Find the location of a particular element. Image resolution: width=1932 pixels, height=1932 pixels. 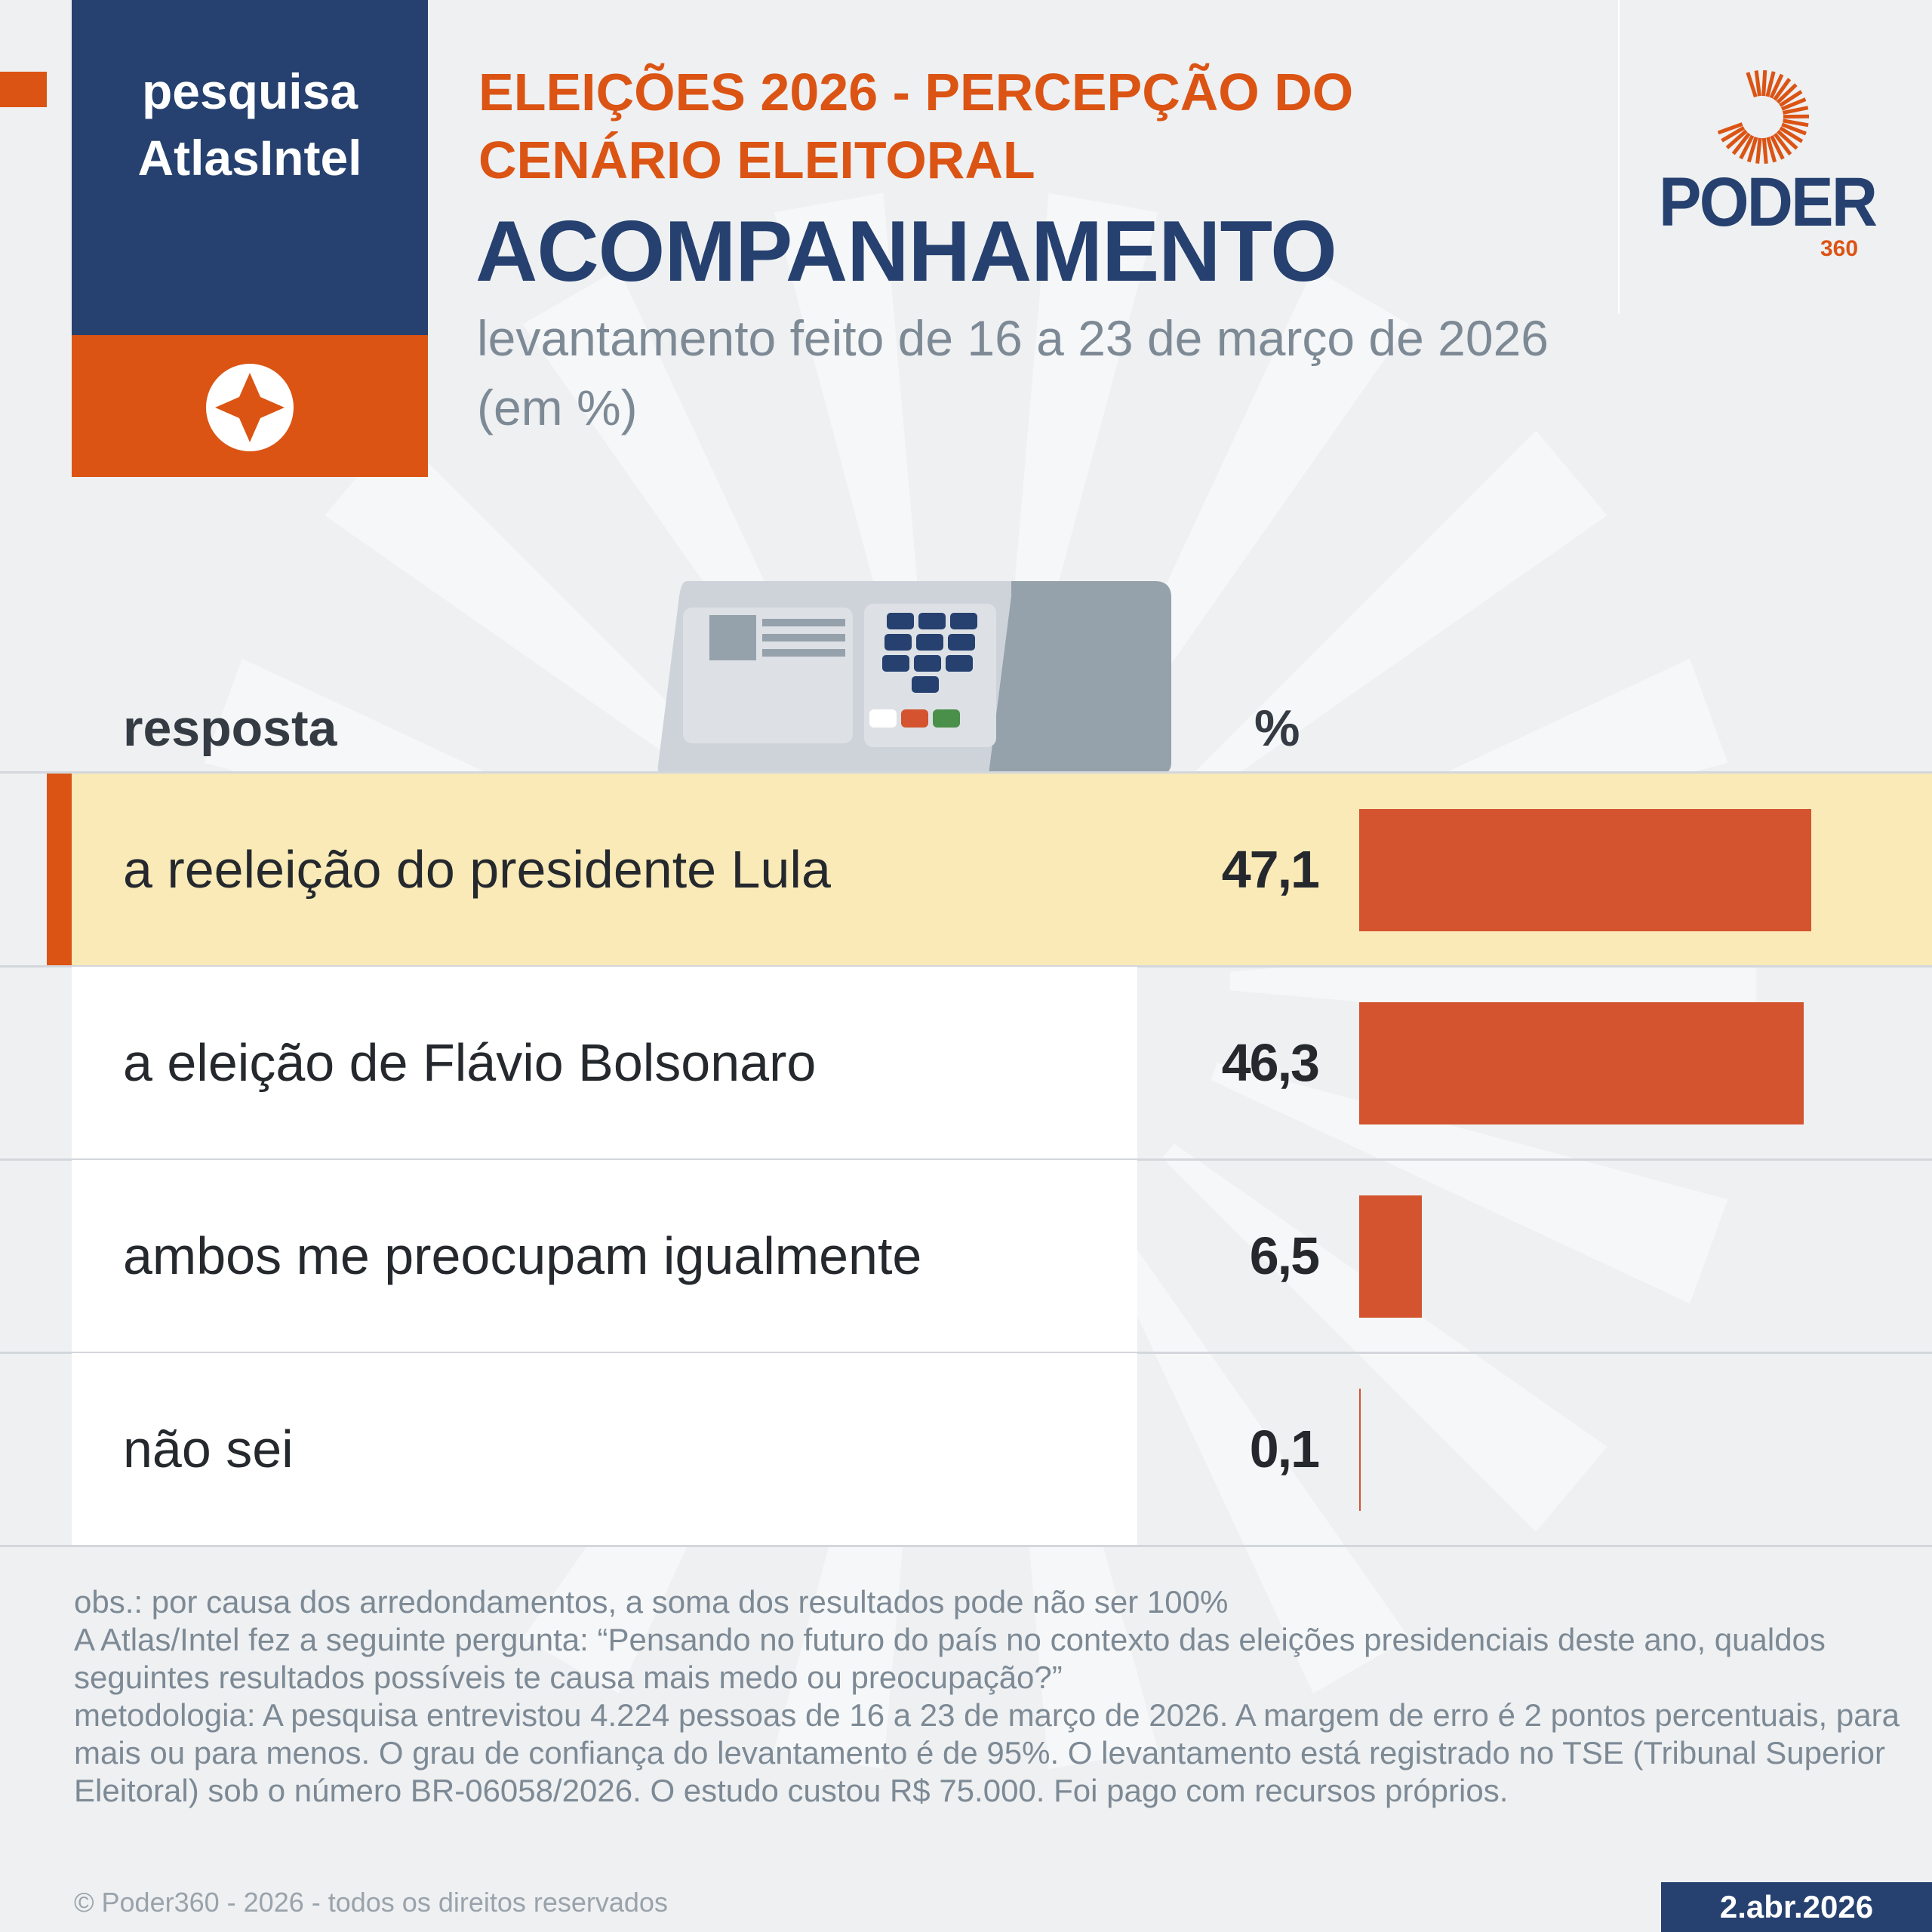

divider is located at coordinates (1619, 157).